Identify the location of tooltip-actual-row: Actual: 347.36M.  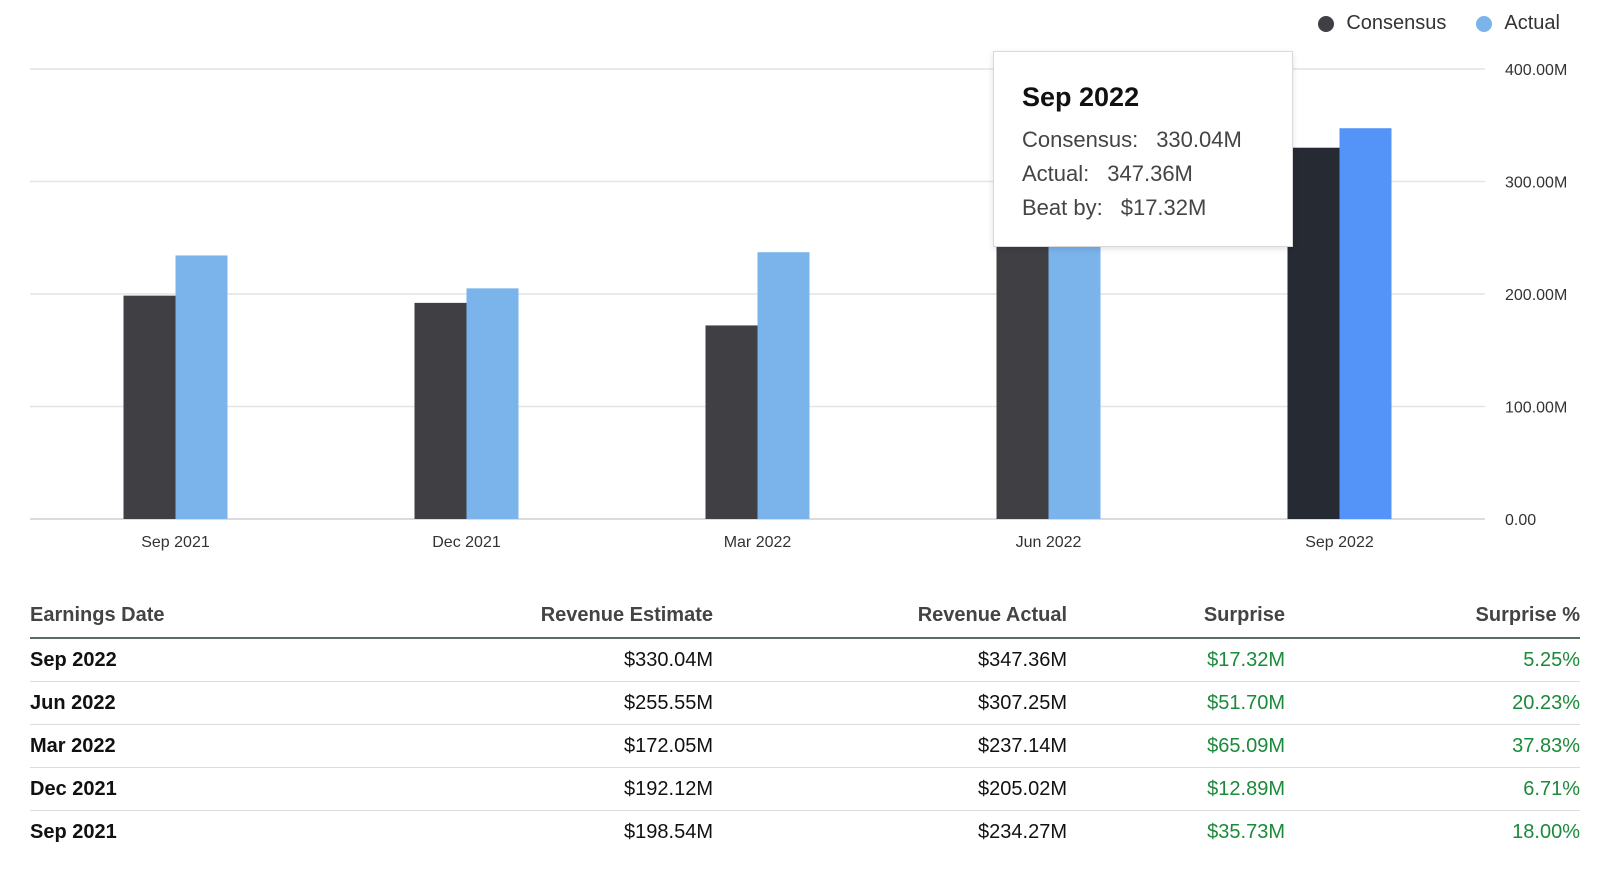
(1143, 174).